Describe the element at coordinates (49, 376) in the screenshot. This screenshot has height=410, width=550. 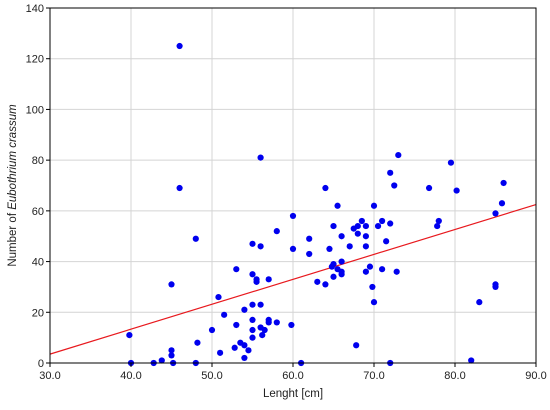
I see `x-tick-label: 30.0` at that location.